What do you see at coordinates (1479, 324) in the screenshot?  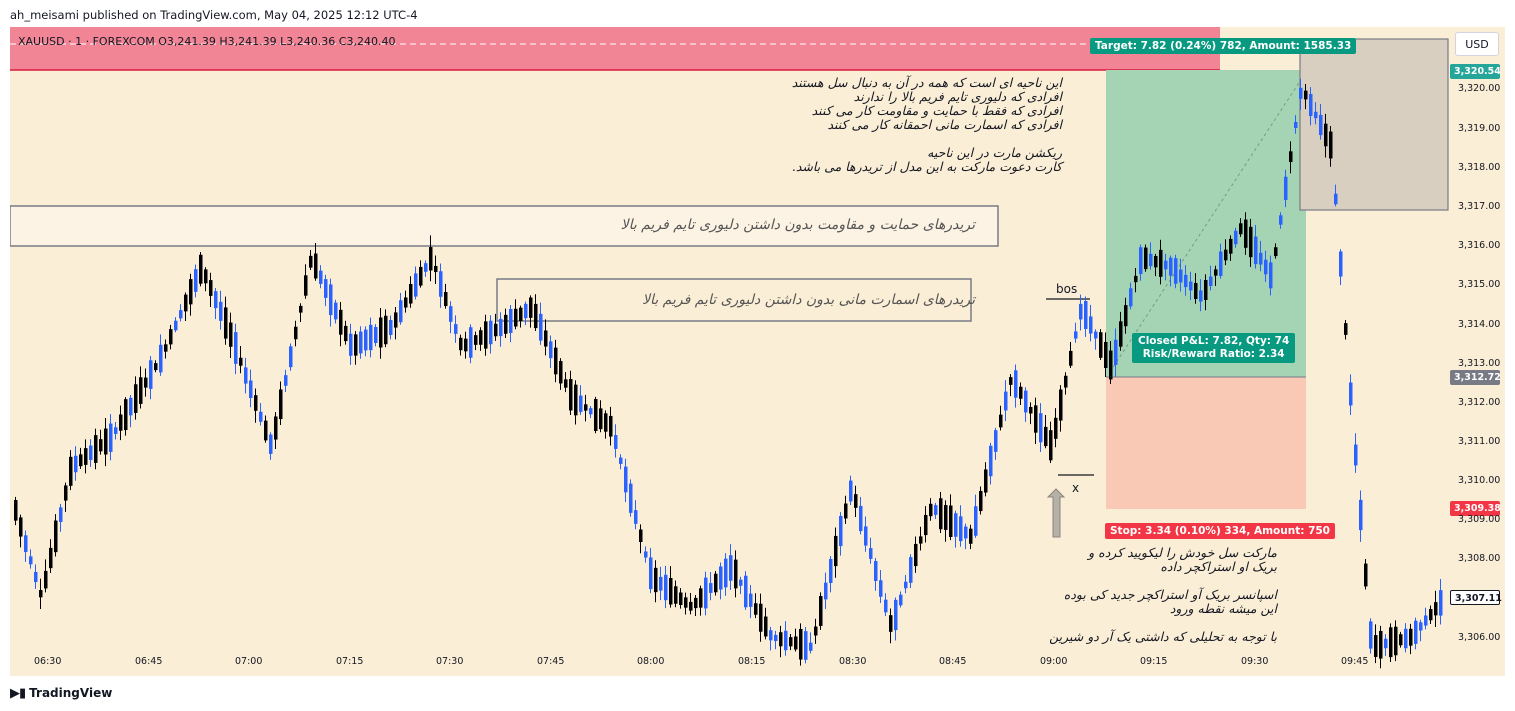 I see `price-tick-label: 3,314.00` at bounding box center [1479, 324].